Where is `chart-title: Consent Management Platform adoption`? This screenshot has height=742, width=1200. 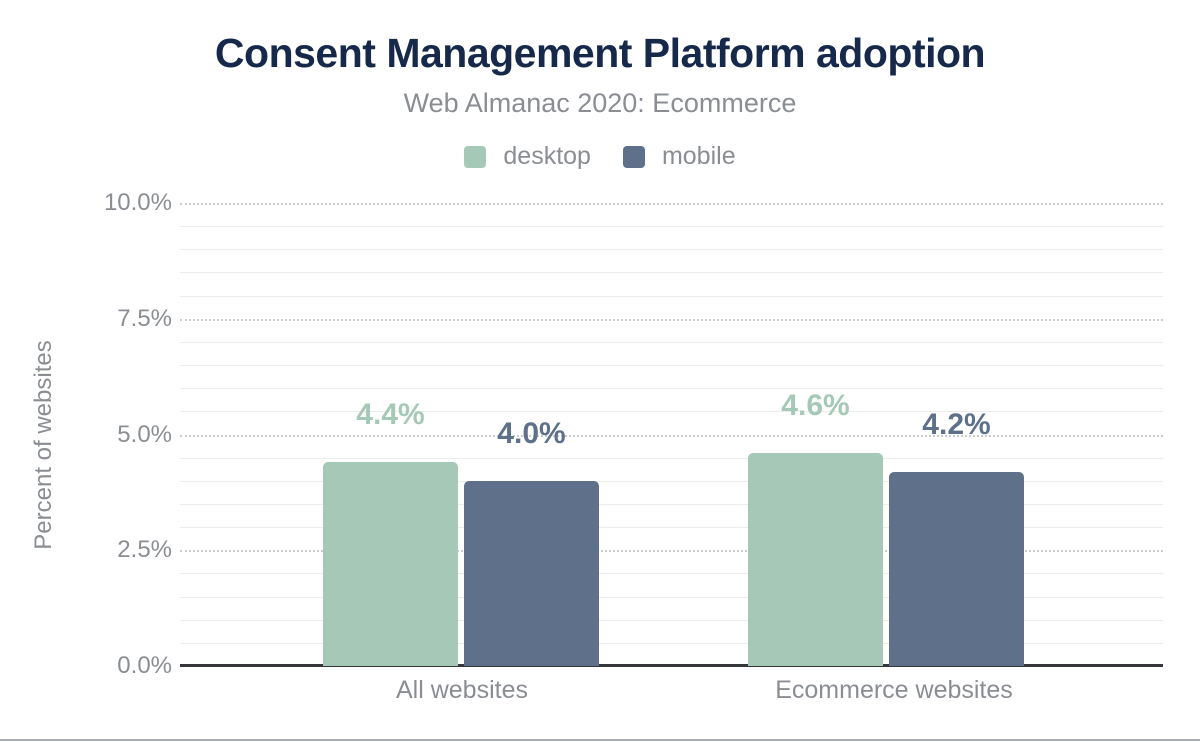
chart-title: Consent Management Platform adoption is located at coordinates (600, 53).